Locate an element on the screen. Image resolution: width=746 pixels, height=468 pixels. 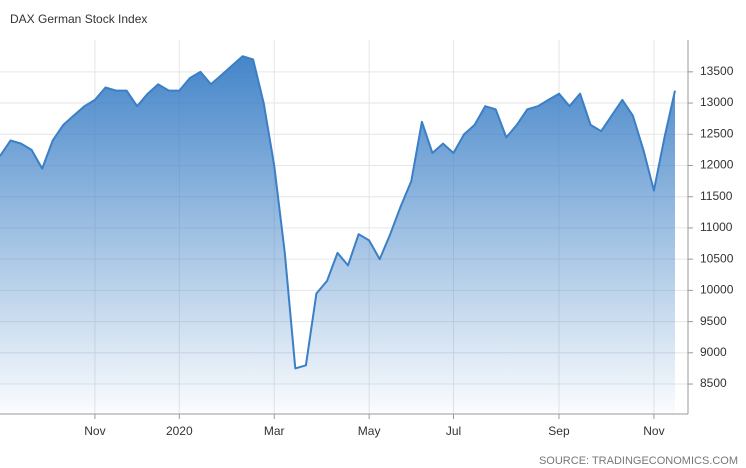
x-tick-label: Mar is located at coordinates (274, 431).